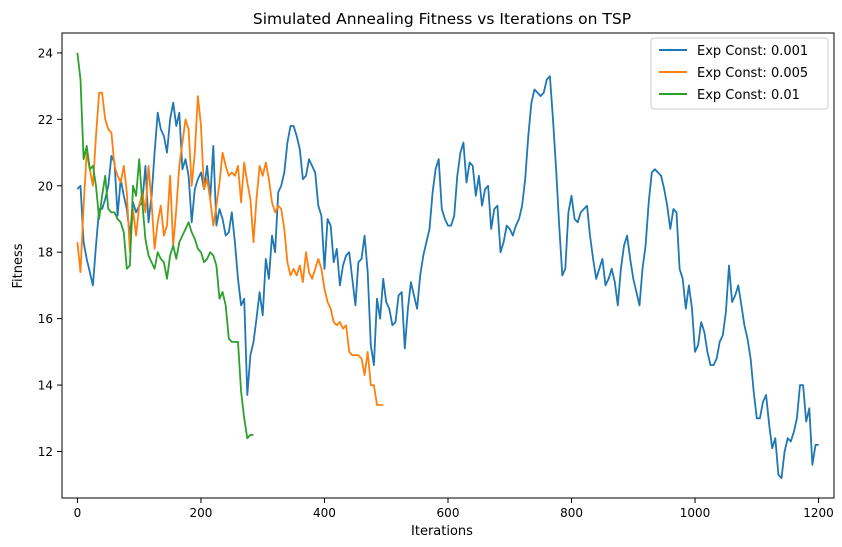 Image resolution: width=842 pixels, height=547 pixels. I want to click on legend-label-0: Exp Const: 0.001, so click(752, 51).